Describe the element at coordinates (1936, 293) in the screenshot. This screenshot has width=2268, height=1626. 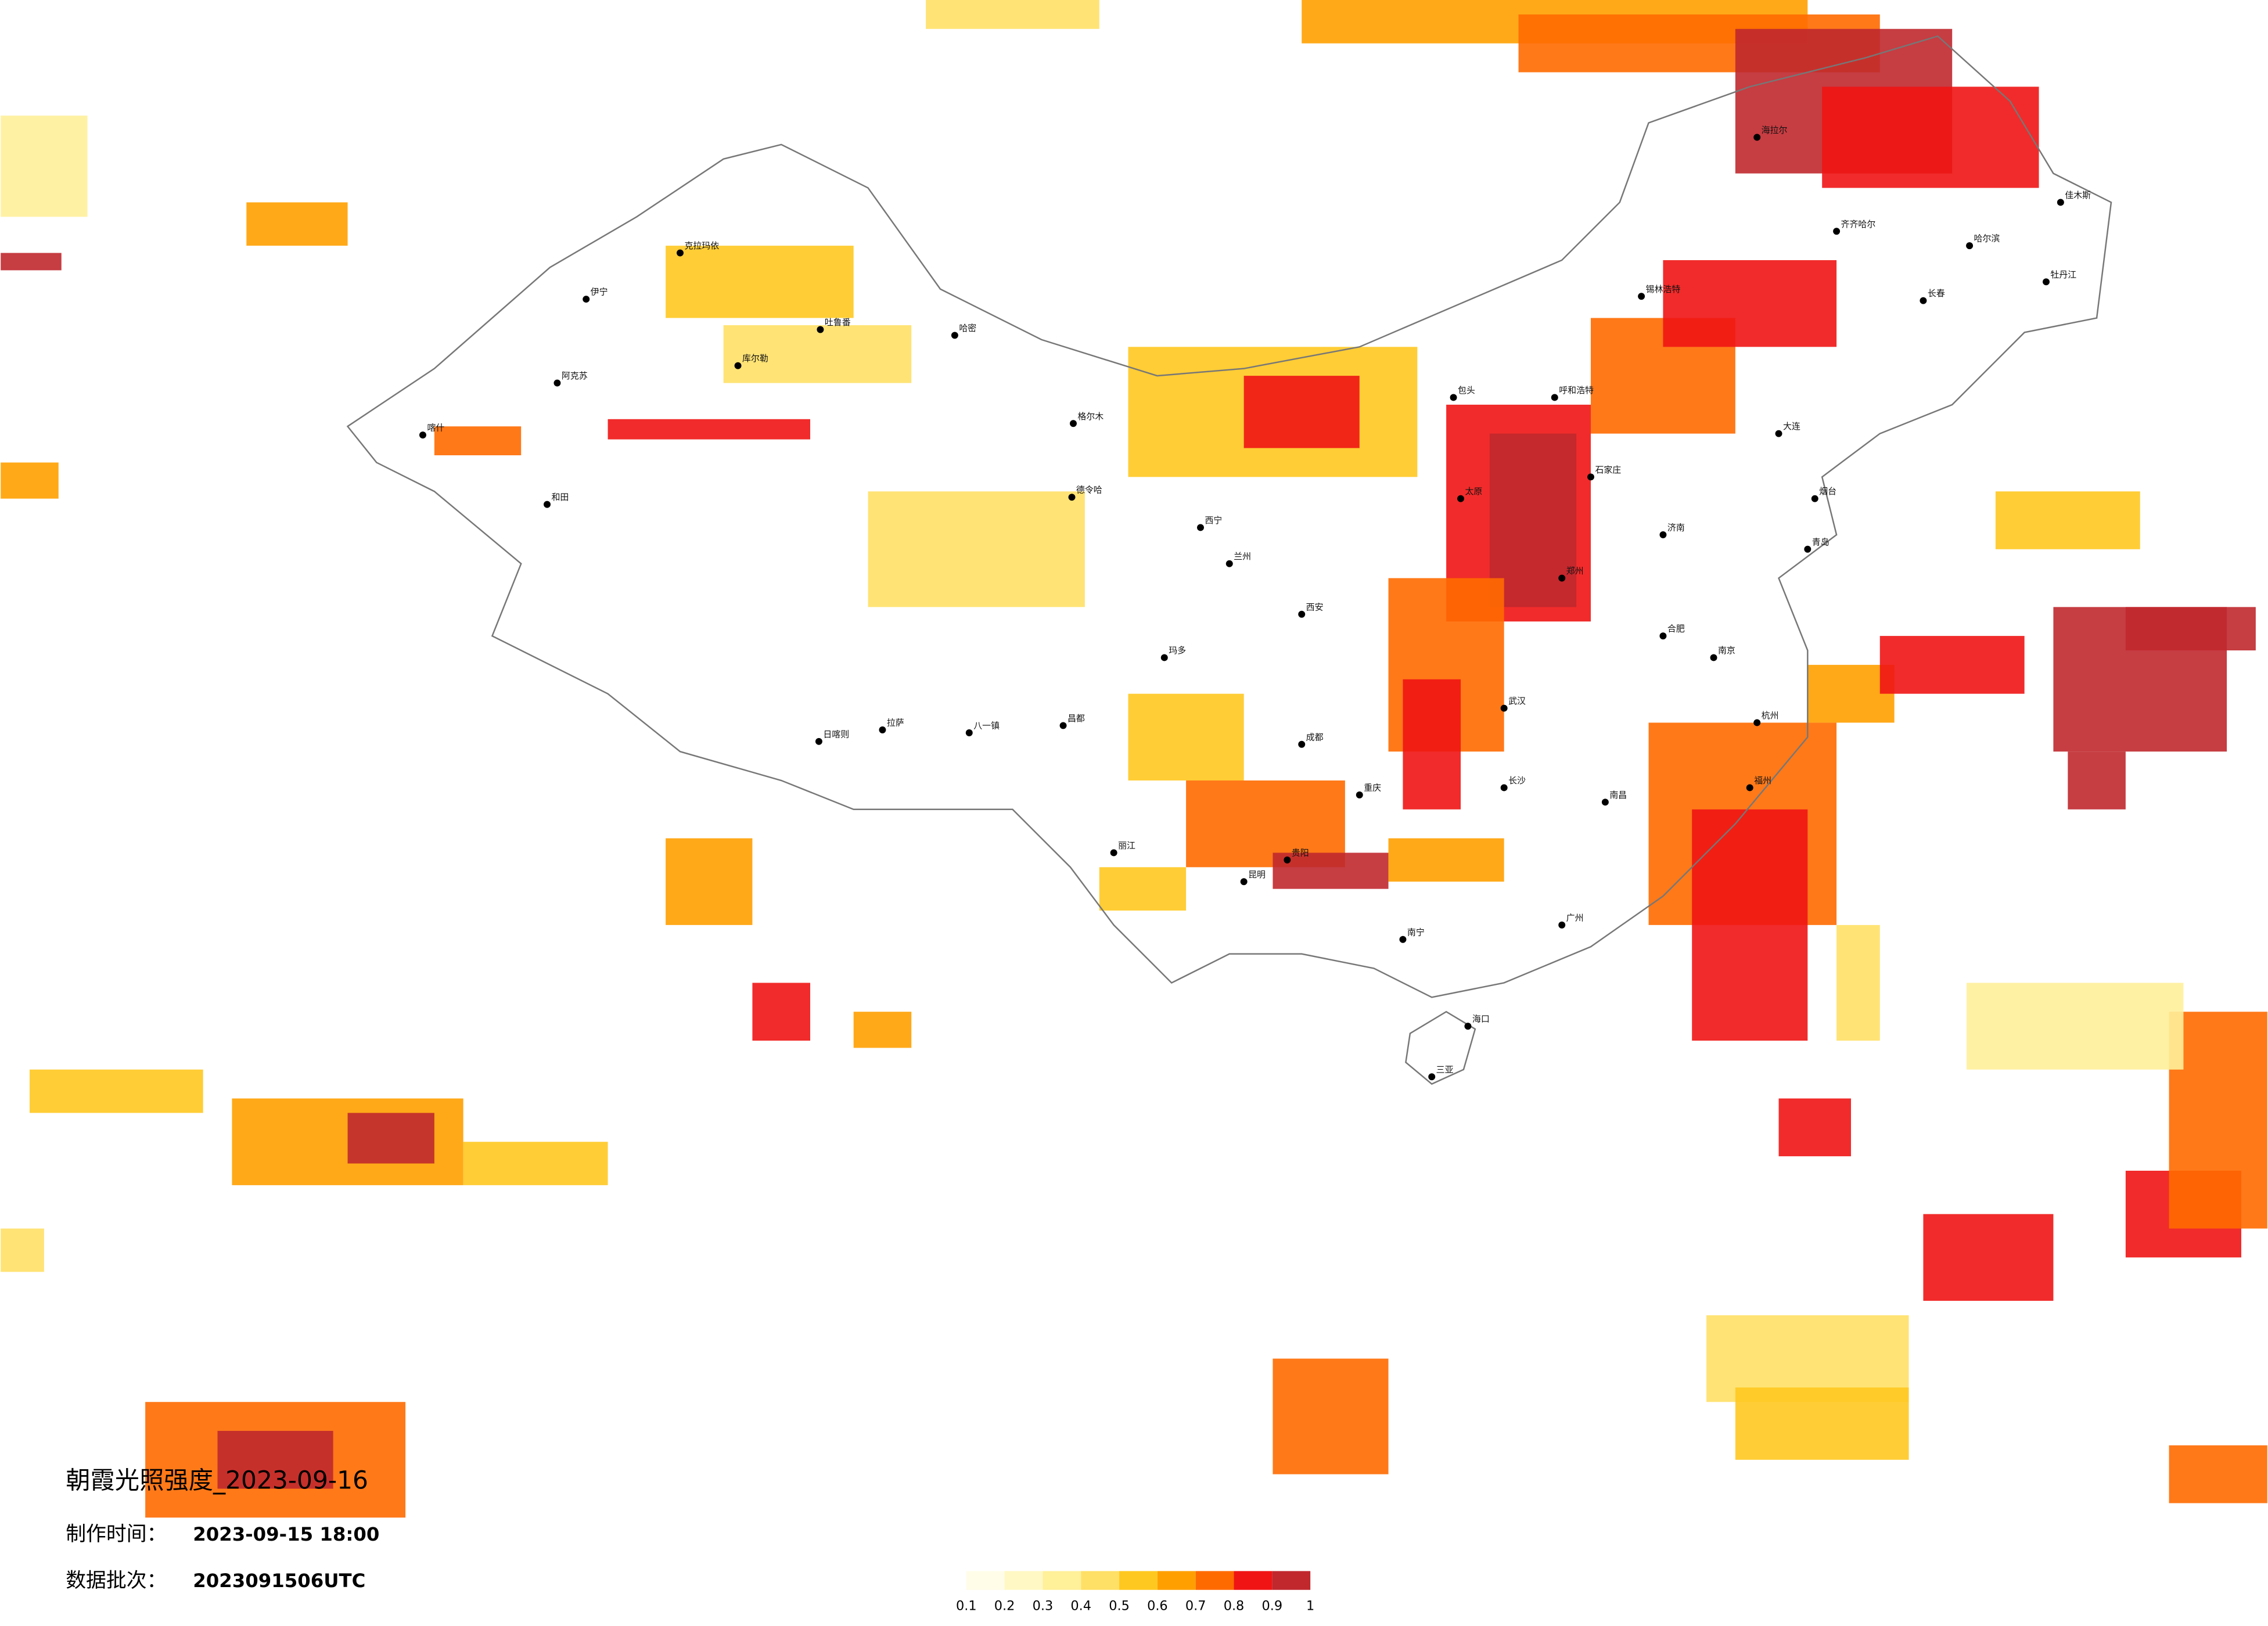
I see `city-label: 长春` at that location.